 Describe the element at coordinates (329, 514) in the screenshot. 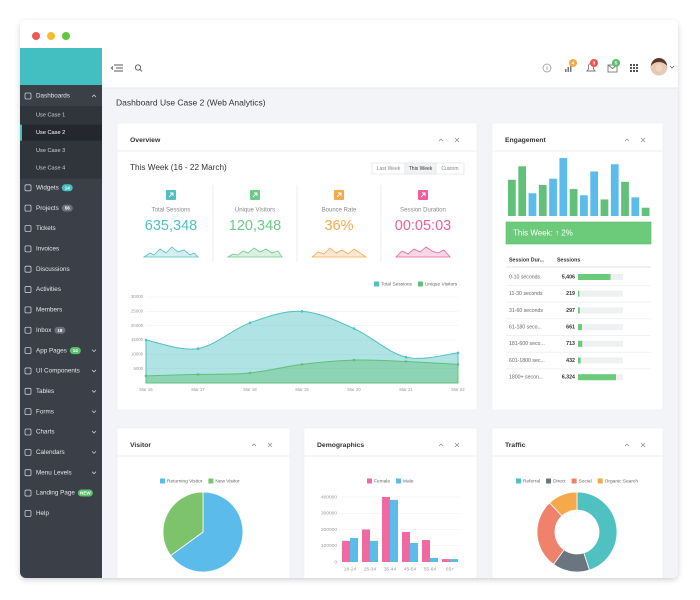

I see `y-tick-label: 300000` at that location.